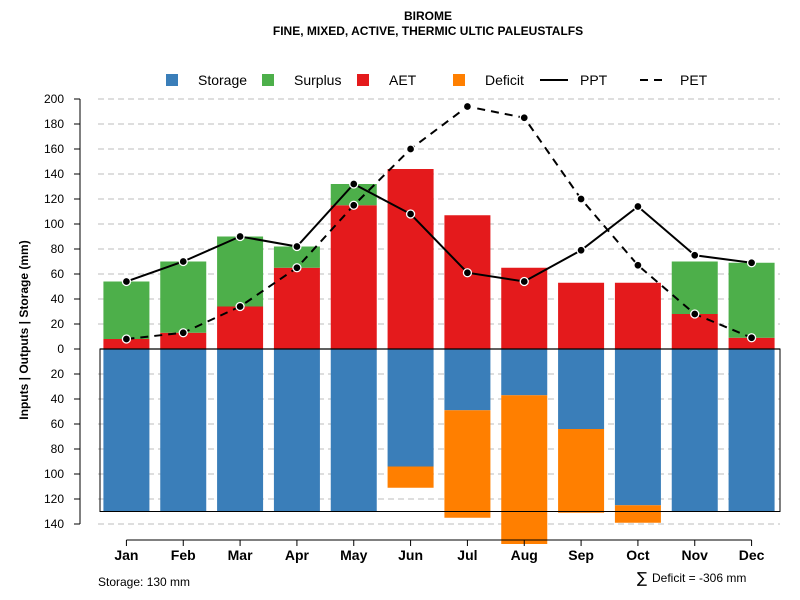  Describe the element at coordinates (410, 408) in the screenshot. I see `bar-storage-jun` at that location.